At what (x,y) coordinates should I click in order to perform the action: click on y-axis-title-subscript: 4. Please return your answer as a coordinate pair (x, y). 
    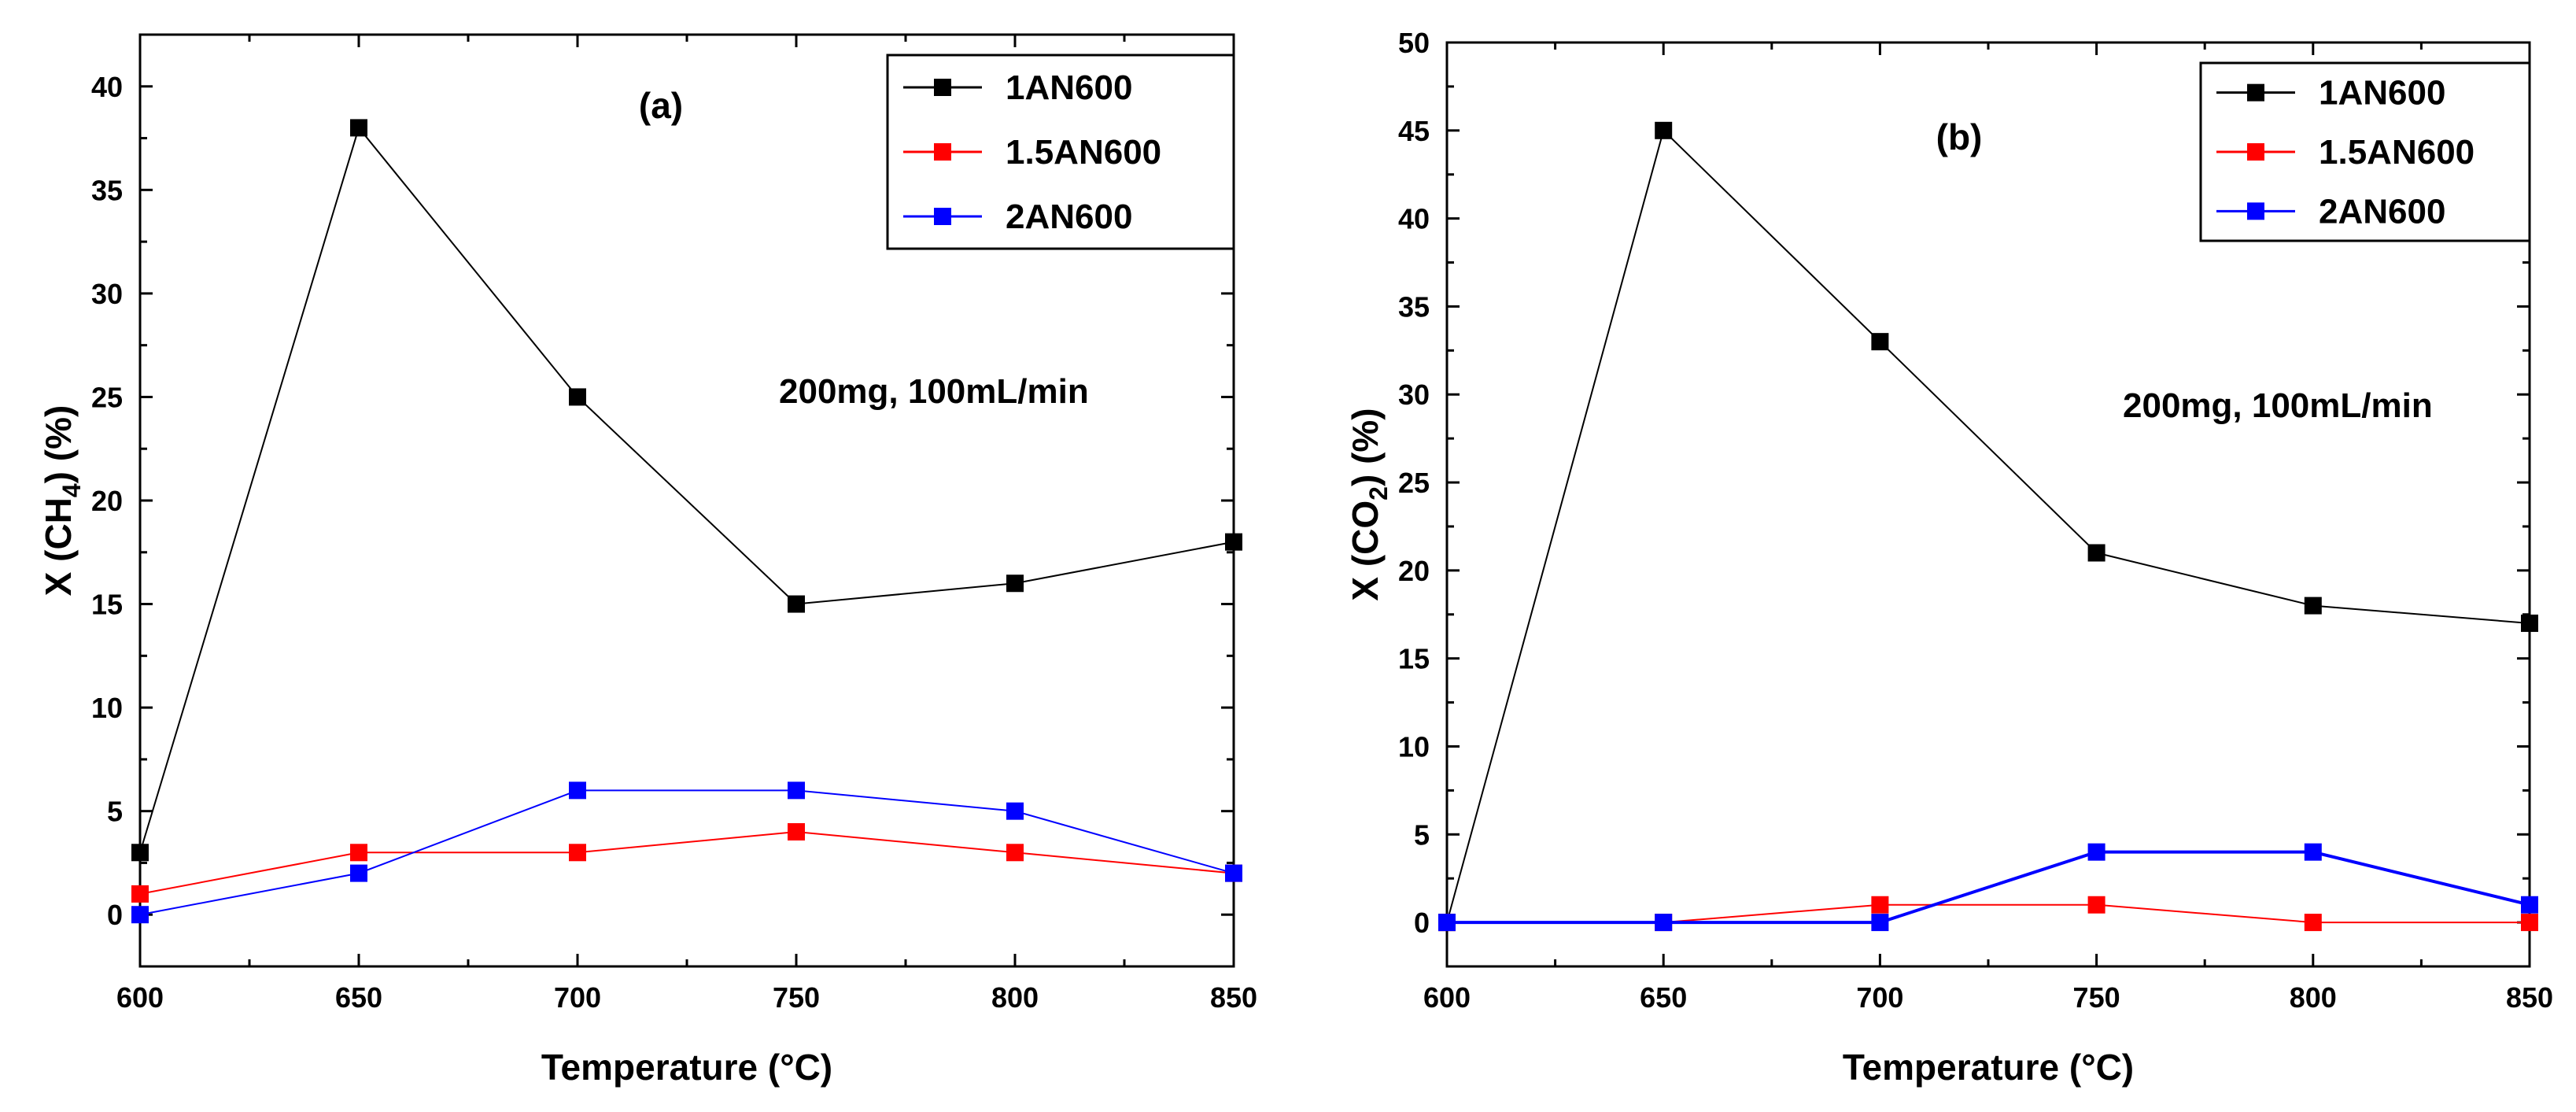
    Looking at the image, I should click on (71, 490).